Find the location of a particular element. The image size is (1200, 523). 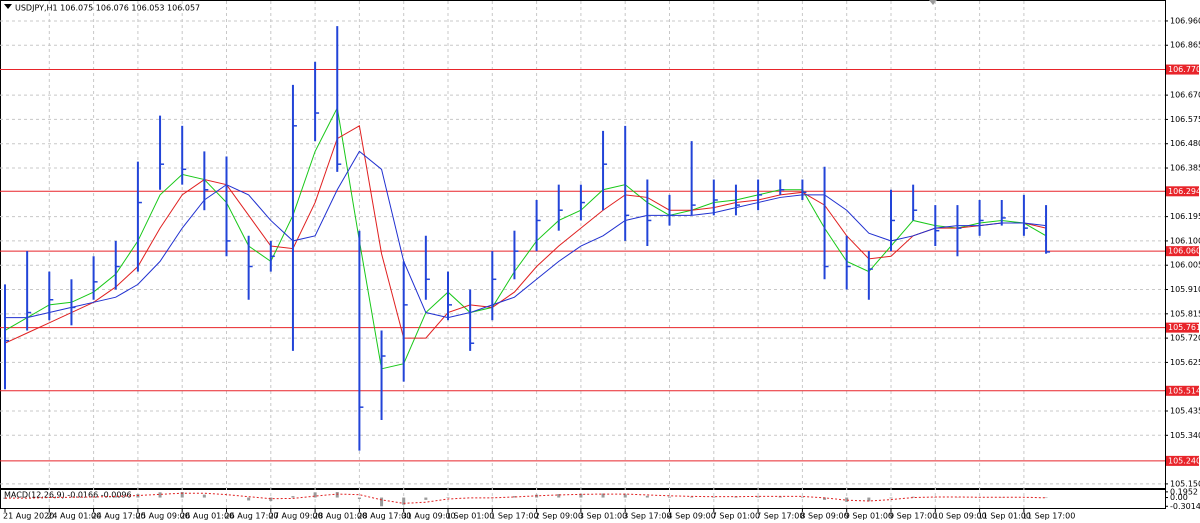

x-tick-label: 8 Sep 09:00 is located at coordinates (824, 516).